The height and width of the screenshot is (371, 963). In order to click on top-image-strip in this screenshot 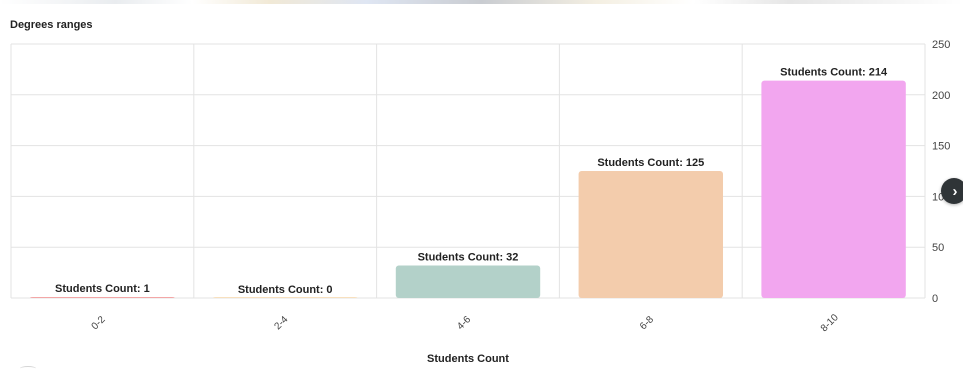, I will do `click(481, 2)`.